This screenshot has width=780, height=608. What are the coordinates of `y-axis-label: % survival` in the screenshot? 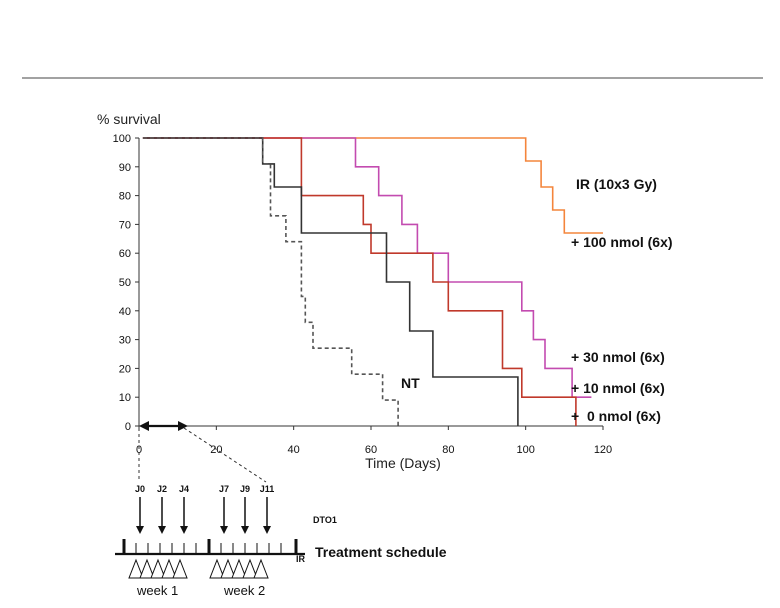 It's located at (129, 119).